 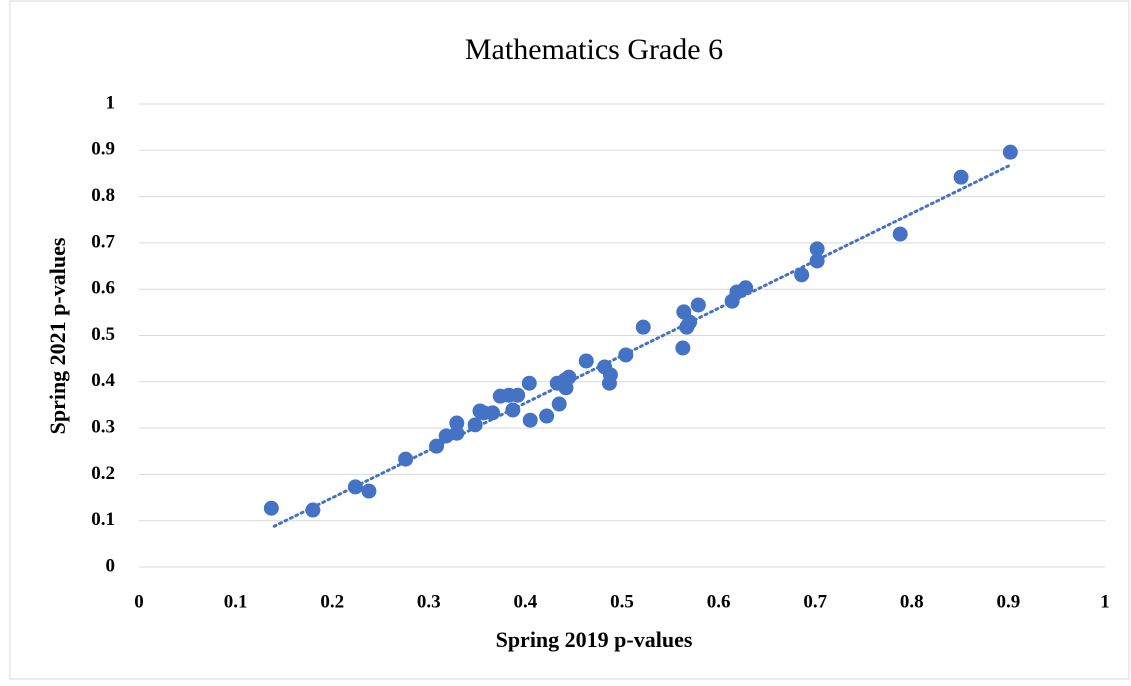 I want to click on y-tick-label: 0.2, so click(x=103, y=473).